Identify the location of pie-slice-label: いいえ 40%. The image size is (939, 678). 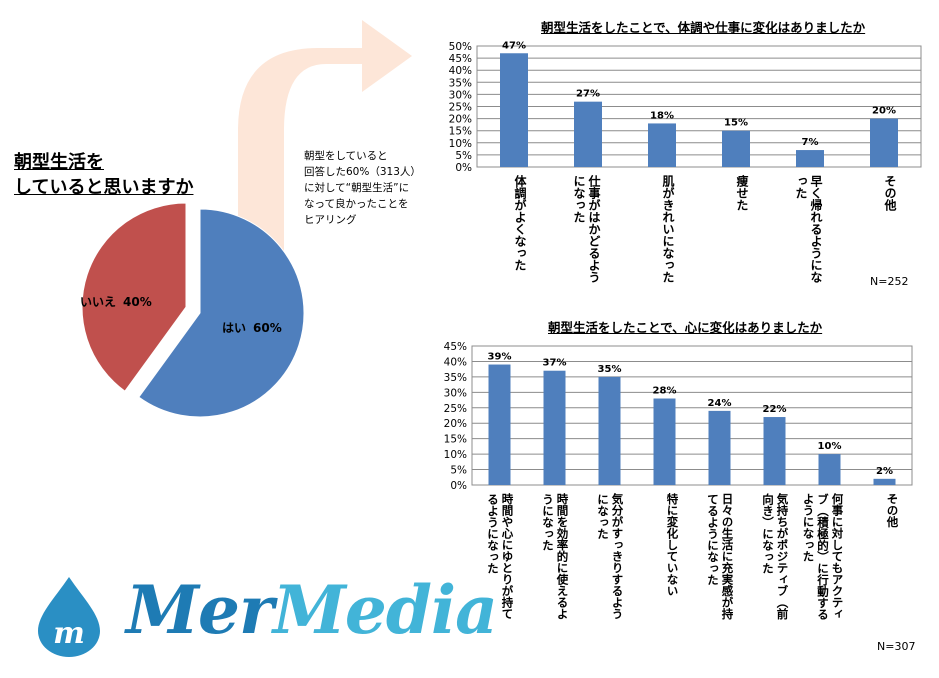
(116, 302).